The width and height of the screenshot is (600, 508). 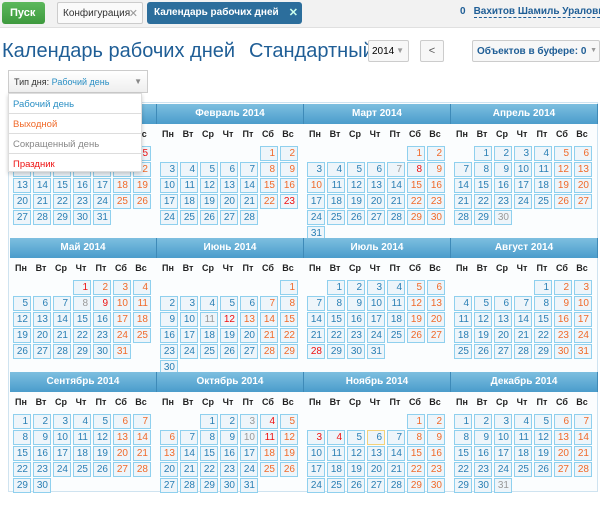 I want to click on calendar-day: 6, so click(x=229, y=169).